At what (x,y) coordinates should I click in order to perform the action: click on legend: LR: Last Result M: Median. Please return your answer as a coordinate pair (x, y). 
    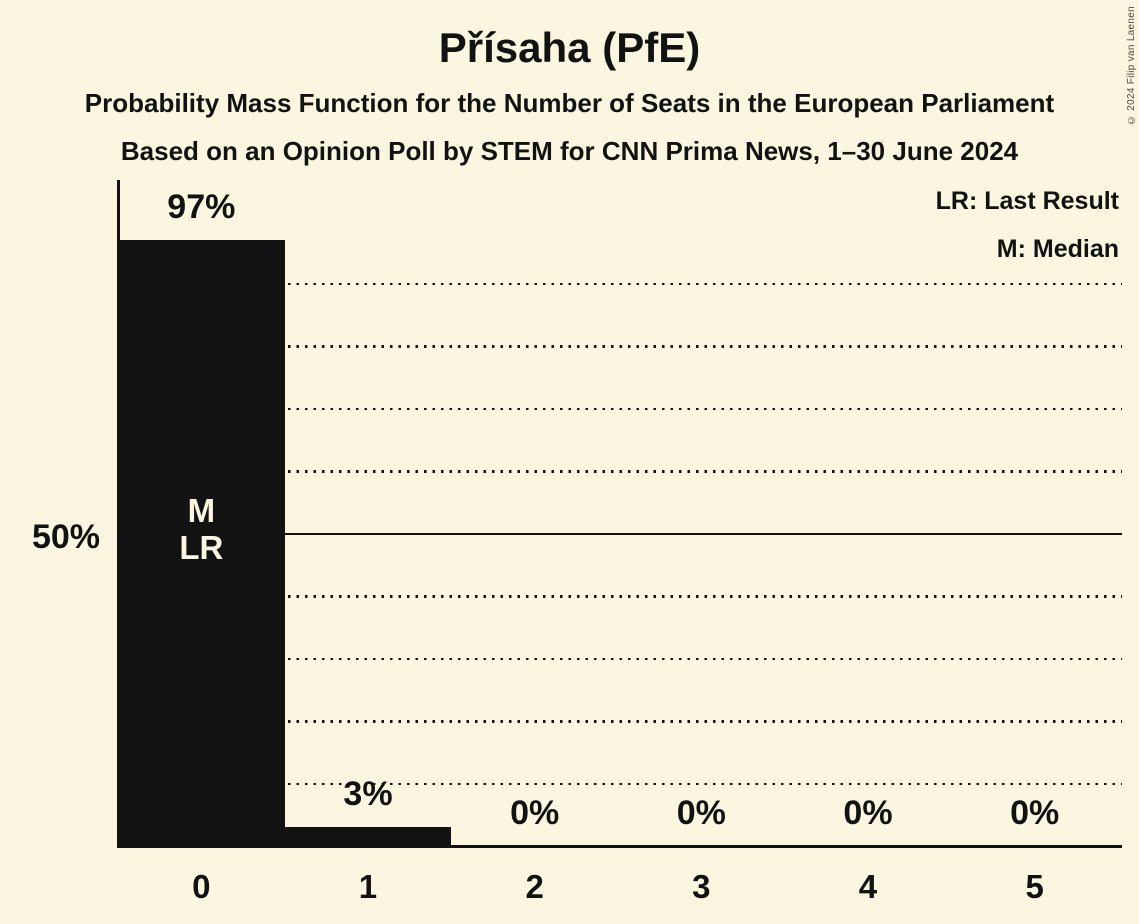
    Looking at the image, I should click on (1027, 225).